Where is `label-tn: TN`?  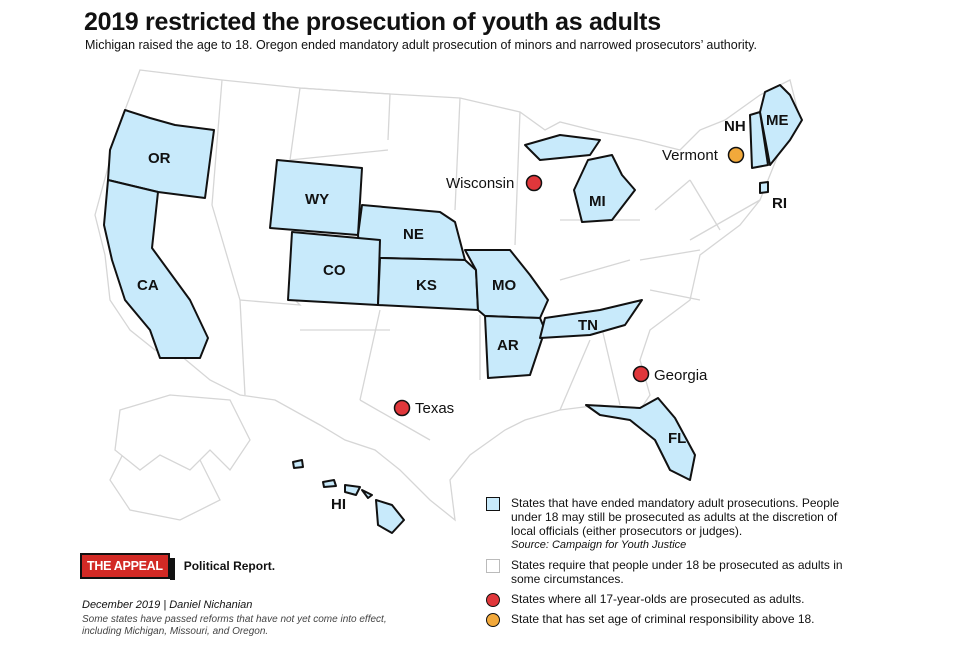
label-tn: TN is located at coordinates (588, 325).